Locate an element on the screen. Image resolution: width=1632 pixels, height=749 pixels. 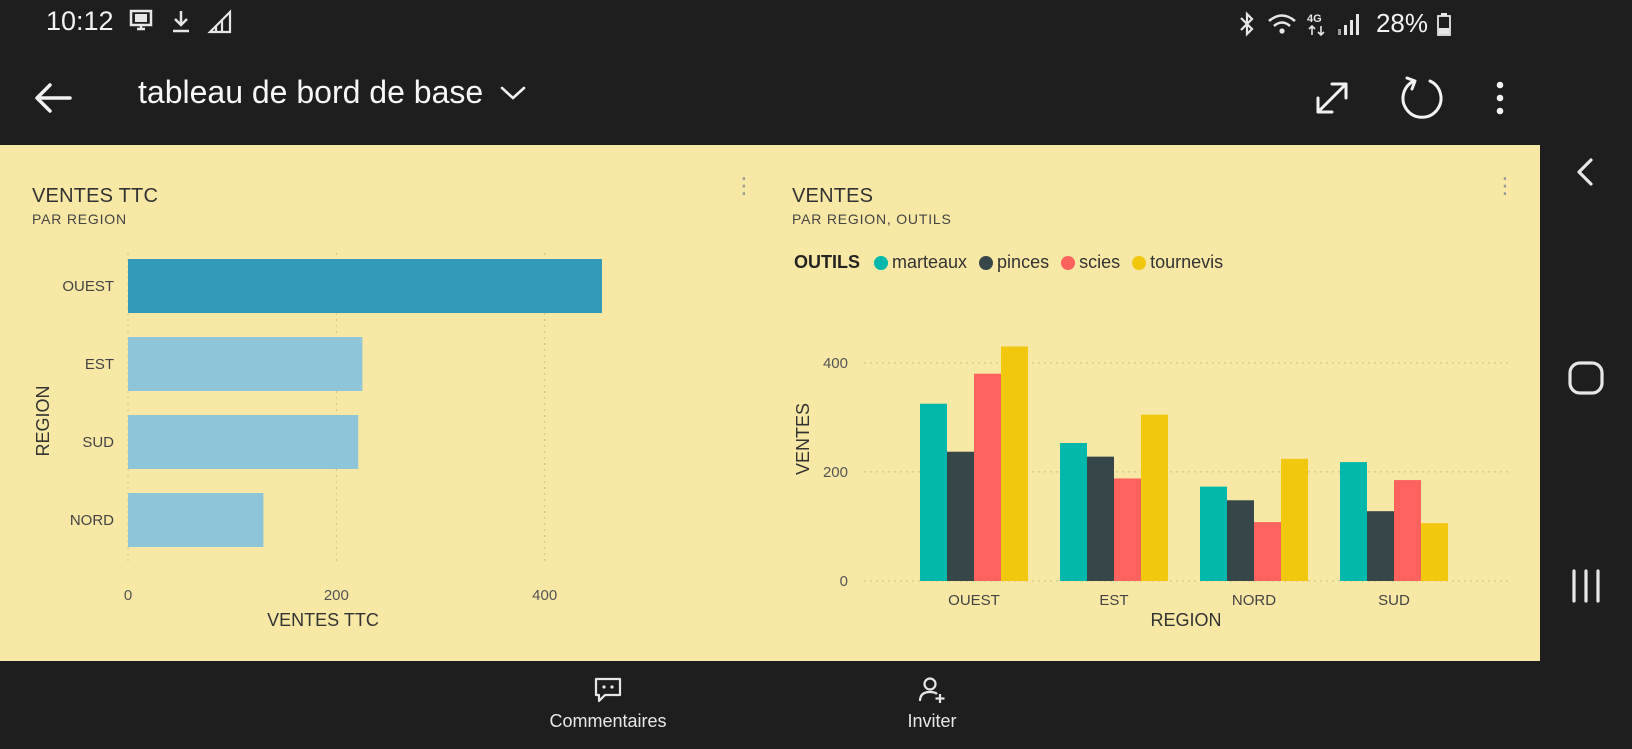
download-icon is located at coordinates (181, 22).